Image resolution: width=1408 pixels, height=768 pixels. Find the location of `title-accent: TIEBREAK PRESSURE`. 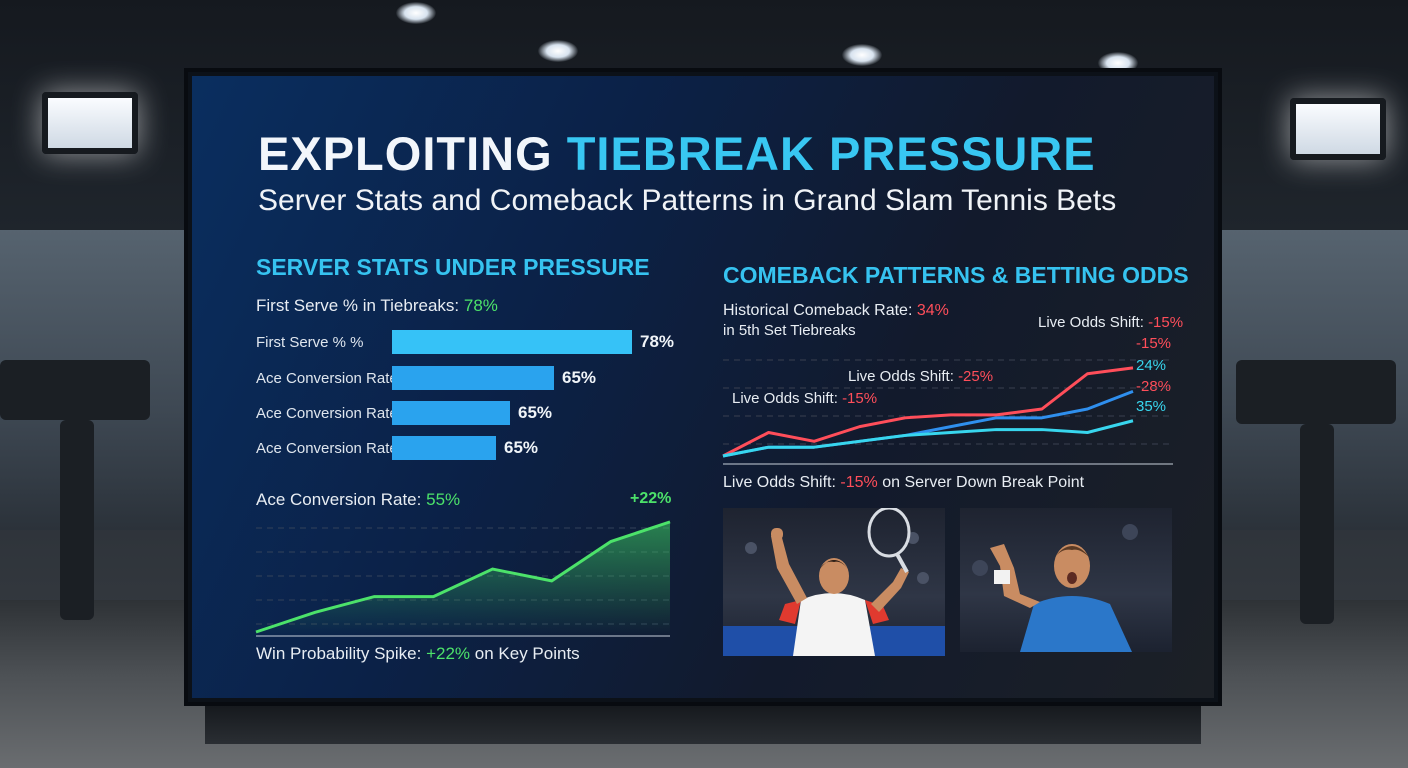

title-accent: TIEBREAK PRESSURE is located at coordinates (831, 153).